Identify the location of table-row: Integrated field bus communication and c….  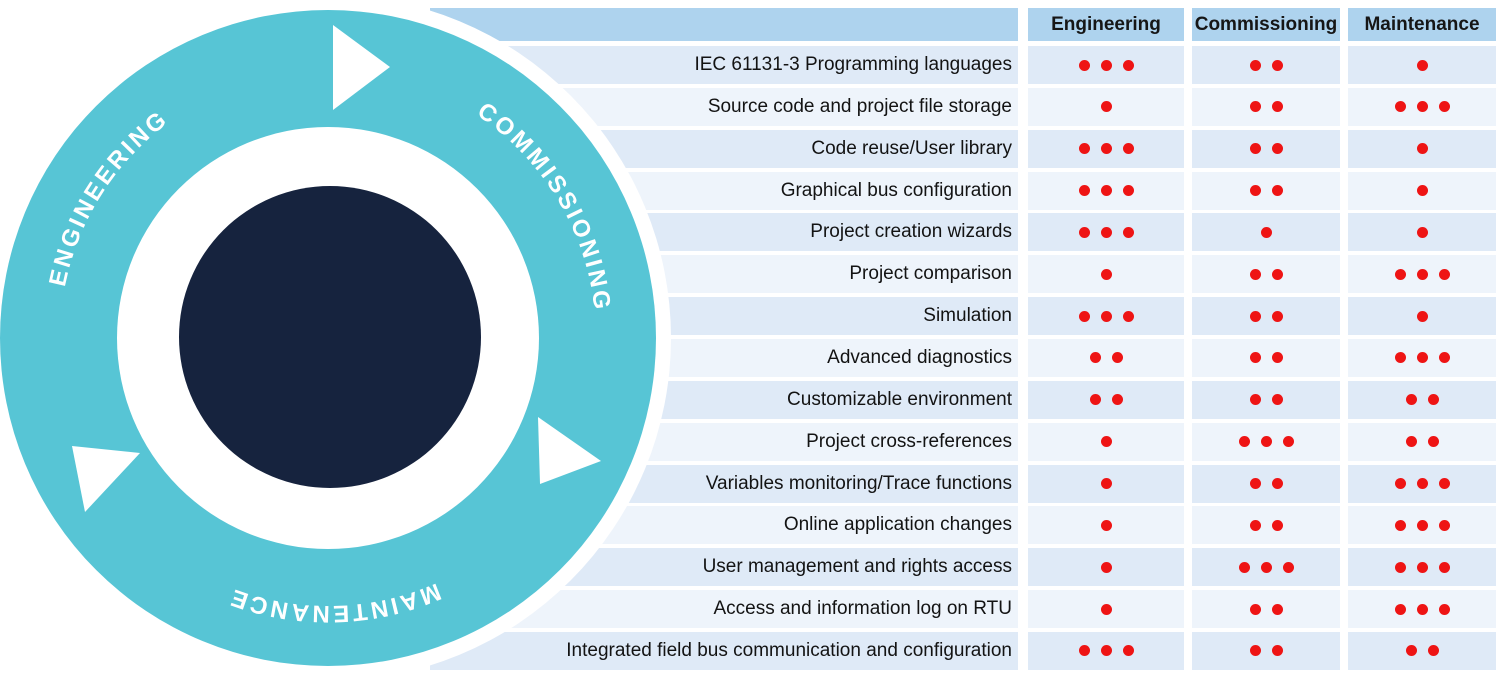
(963, 650).